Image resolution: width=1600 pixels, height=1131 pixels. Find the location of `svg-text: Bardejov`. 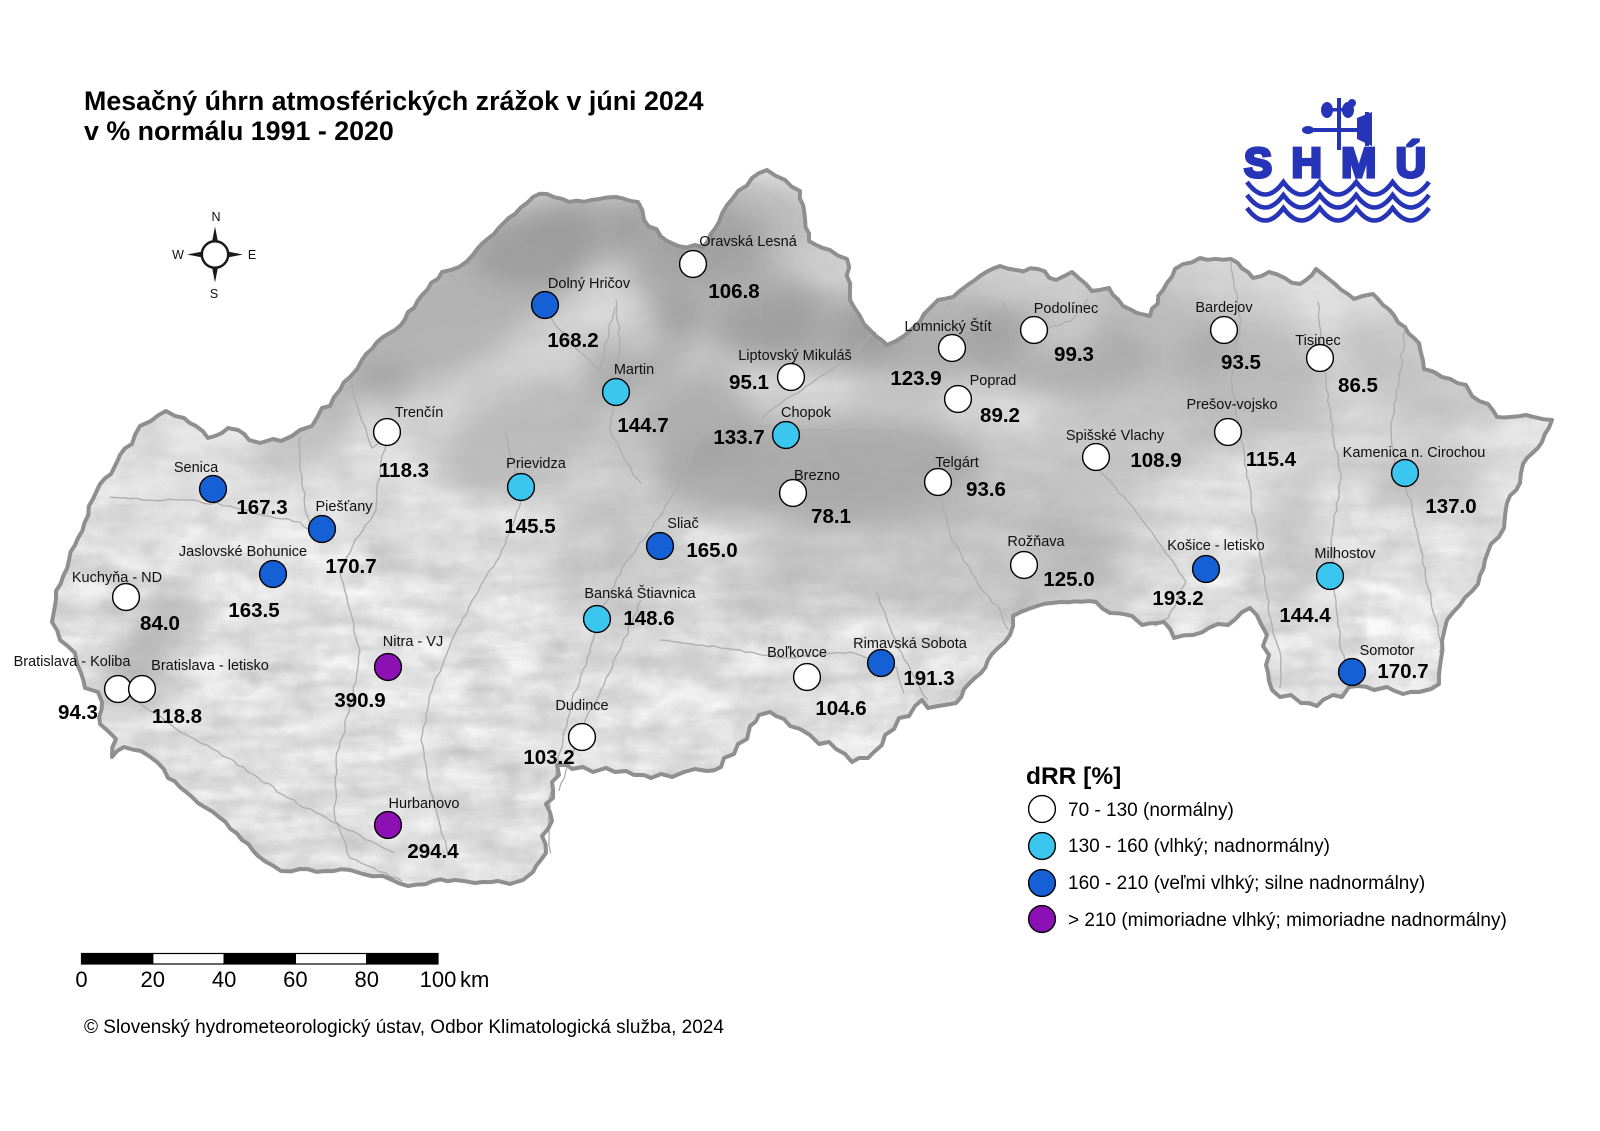

svg-text: Bardejov is located at coordinates (1224, 308).